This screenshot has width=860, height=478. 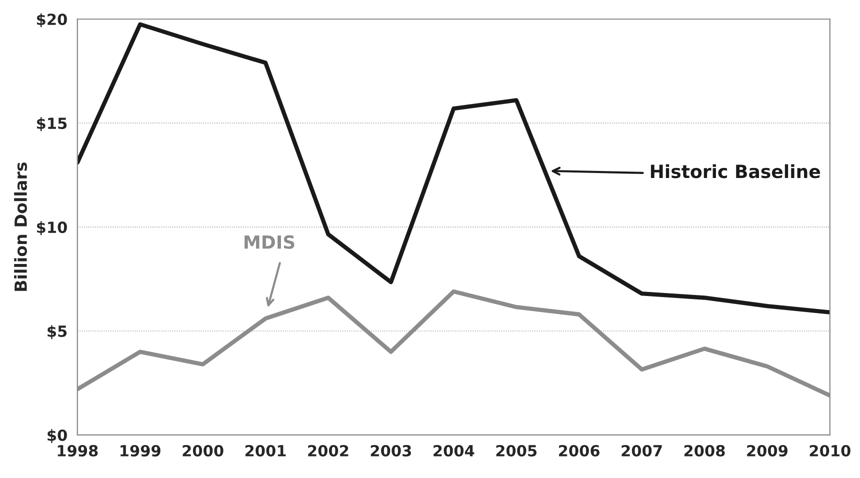 I want to click on x-tick-label: 1998, so click(x=78, y=450).